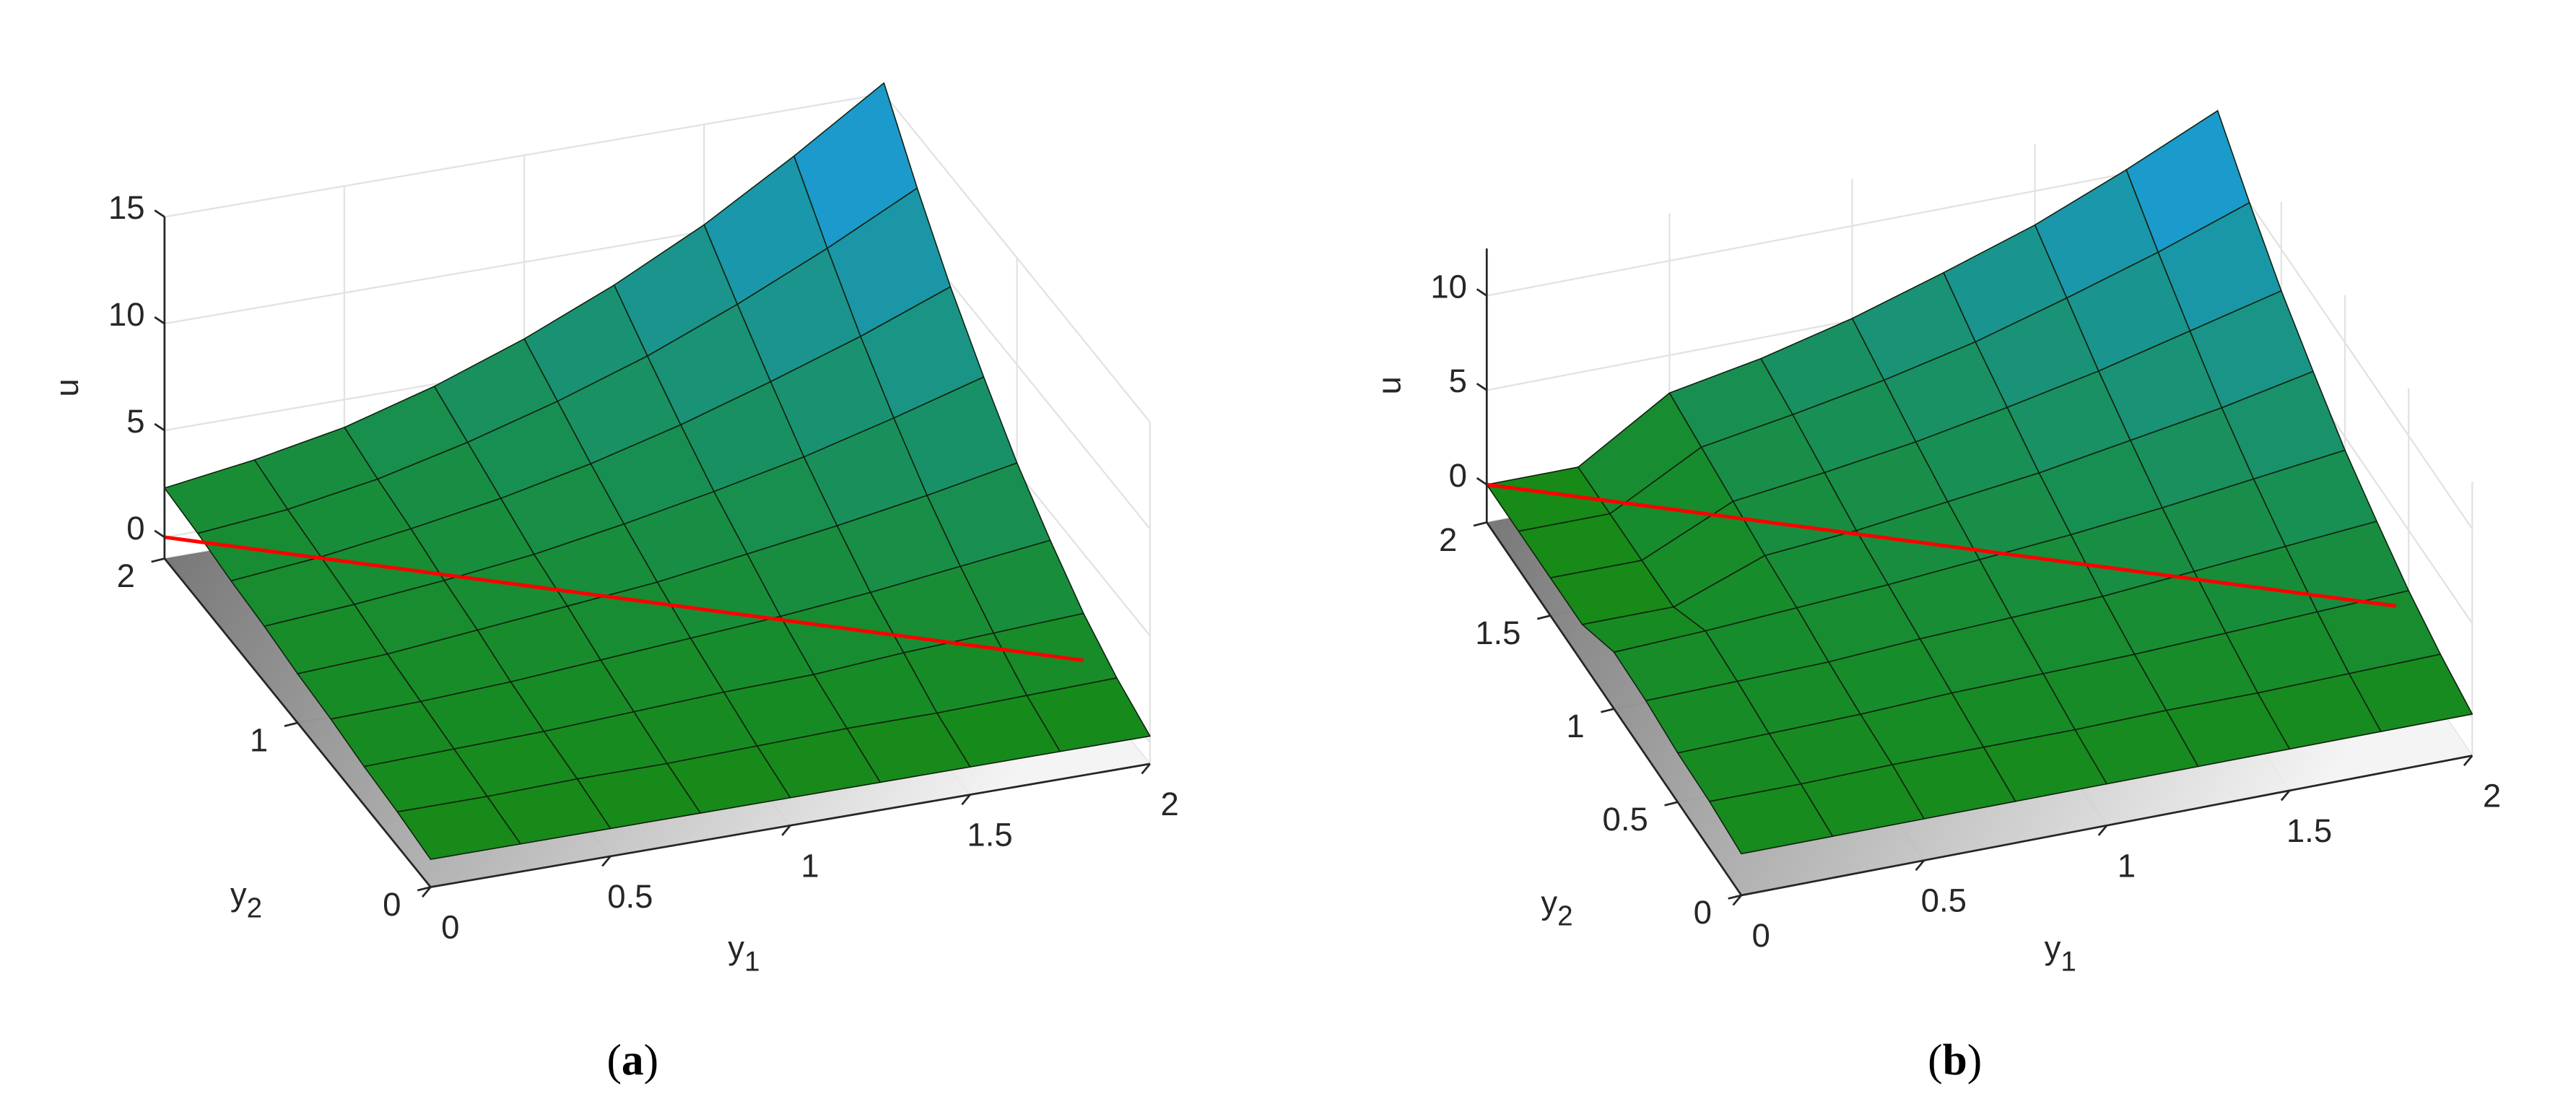 The width and height of the screenshot is (2576, 1099). What do you see at coordinates (1625, 819) in the screenshot?
I see `y-tick-label: 0.5` at bounding box center [1625, 819].